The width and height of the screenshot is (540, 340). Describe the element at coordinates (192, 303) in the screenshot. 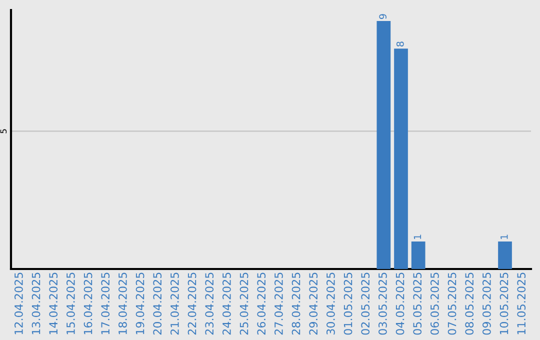

I see `x-tick-label: 22.04.2025` at that location.